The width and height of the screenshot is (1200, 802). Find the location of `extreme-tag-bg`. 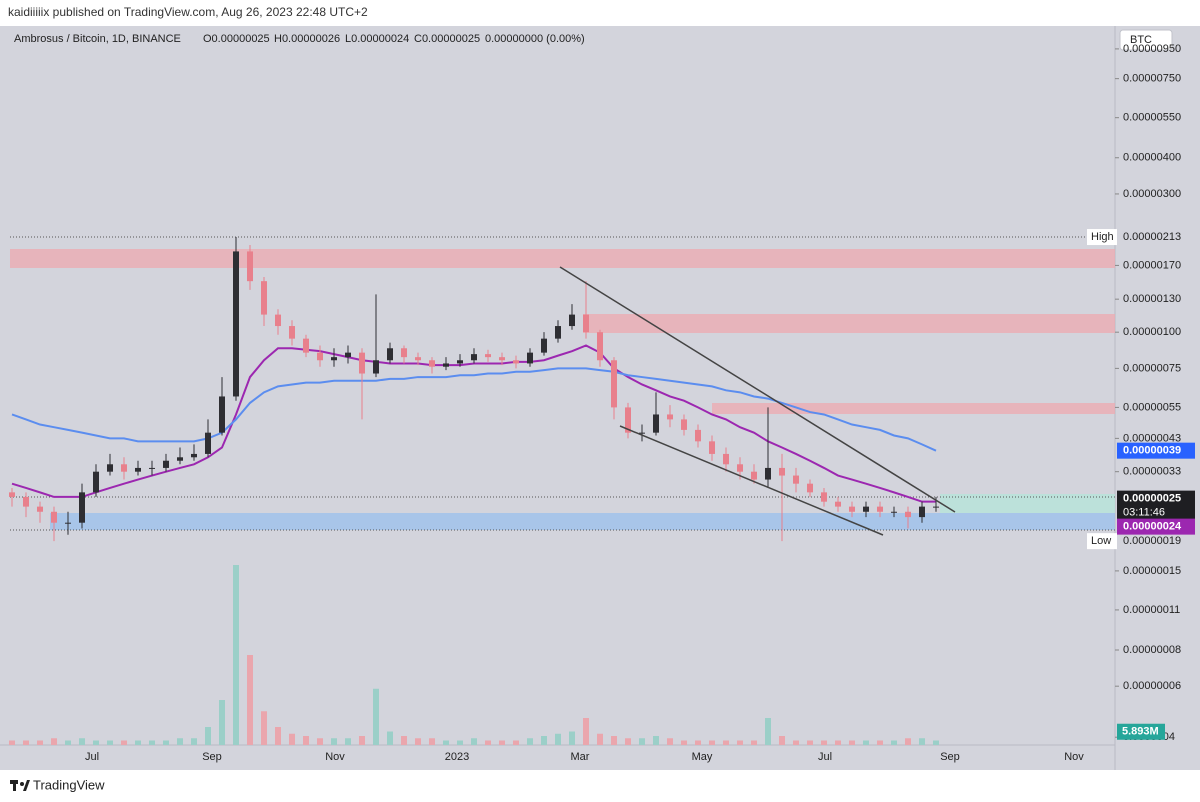

extreme-tag-bg is located at coordinates (1102, 541).